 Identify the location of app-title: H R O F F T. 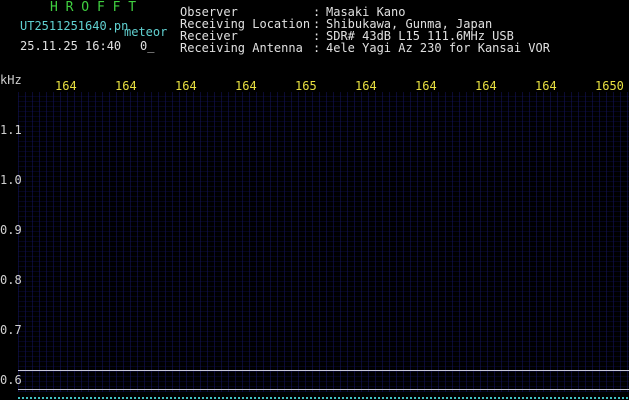
(93, 7).